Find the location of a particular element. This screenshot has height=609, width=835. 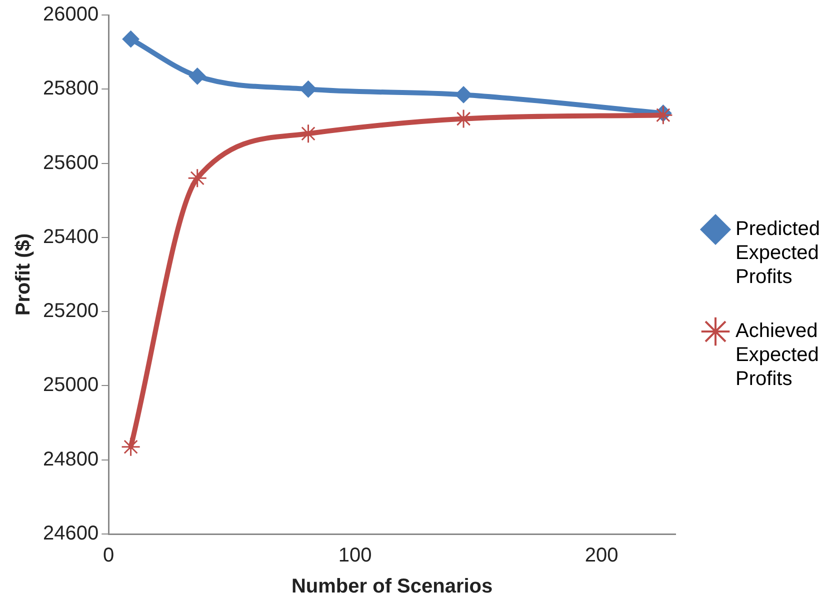

y-tick-label: 25400 is located at coordinates (70, 237).